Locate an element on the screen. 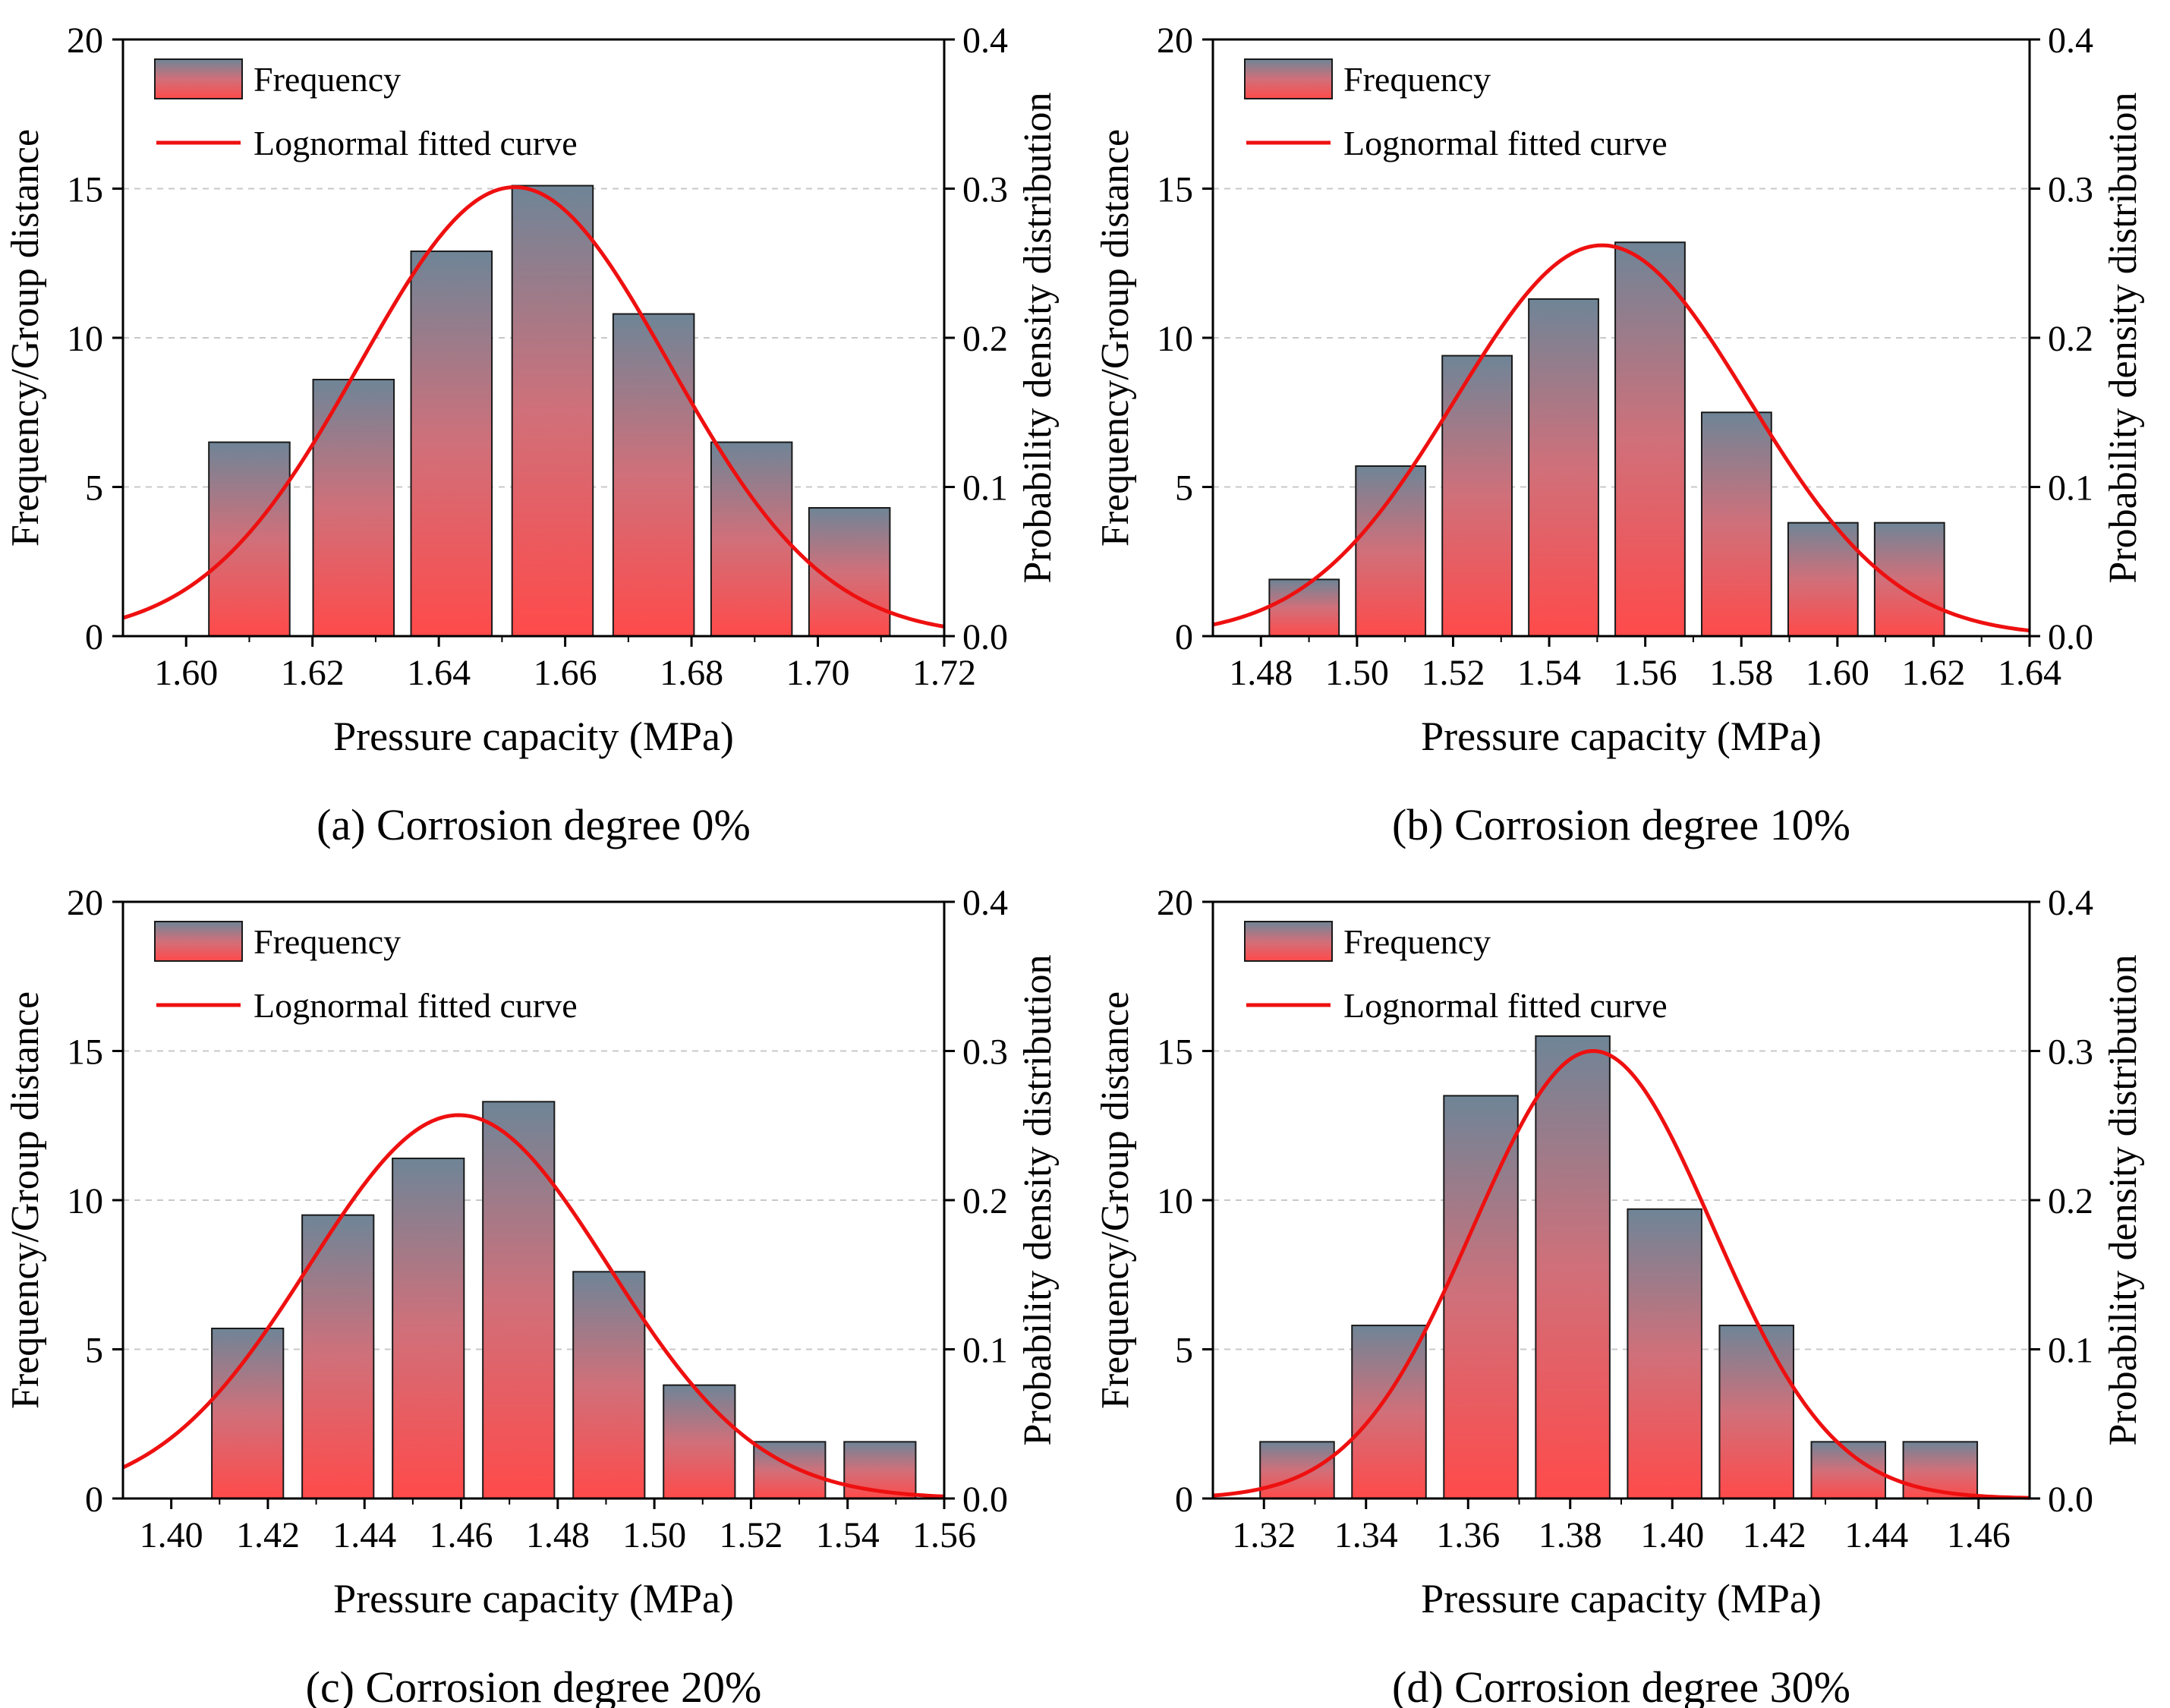  x-tick-label: 1.70 is located at coordinates (818, 673).